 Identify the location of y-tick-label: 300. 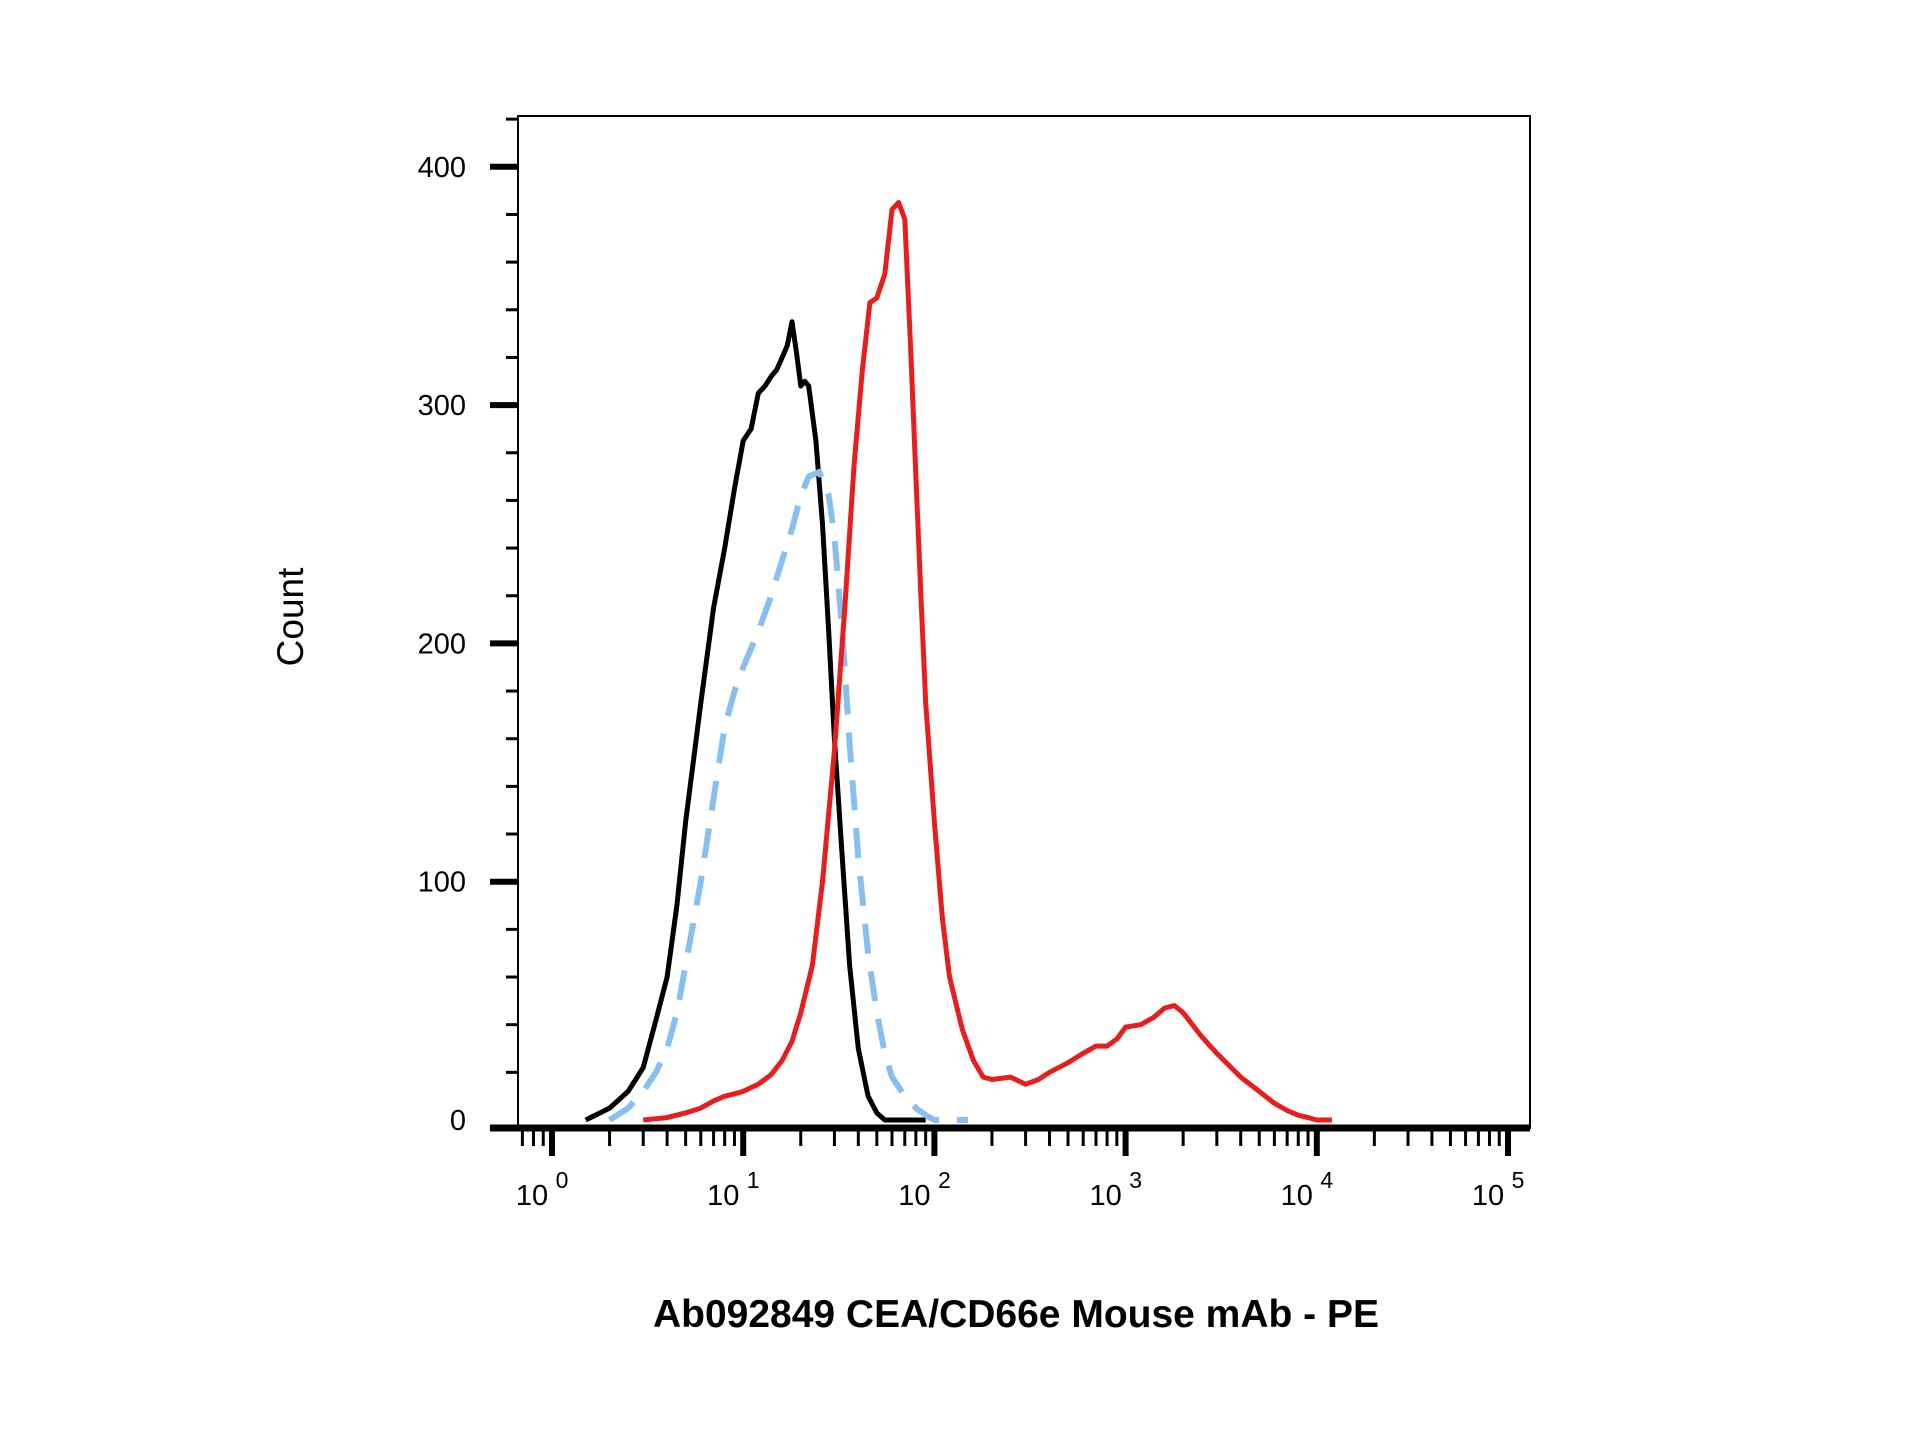
(442, 406).